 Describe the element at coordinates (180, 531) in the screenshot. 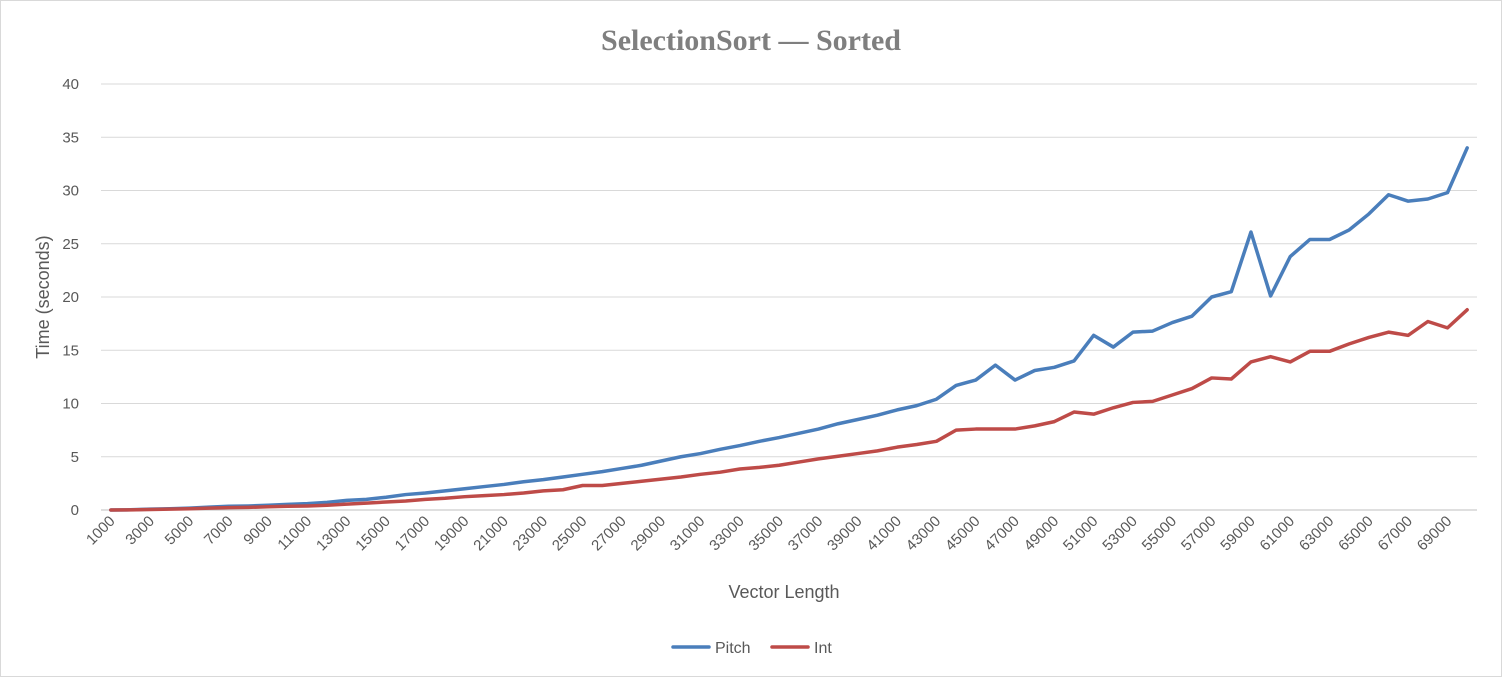

I see `x-tick-label: 5000` at that location.